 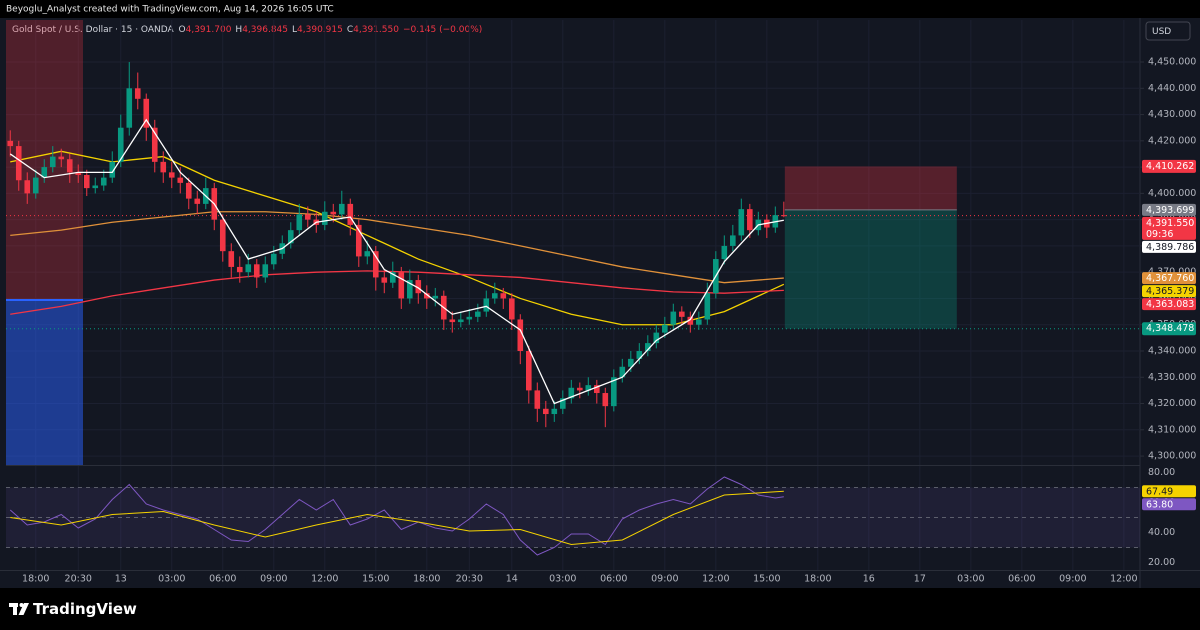 I want to click on price-label: 4,391.550, so click(x=1170, y=223).